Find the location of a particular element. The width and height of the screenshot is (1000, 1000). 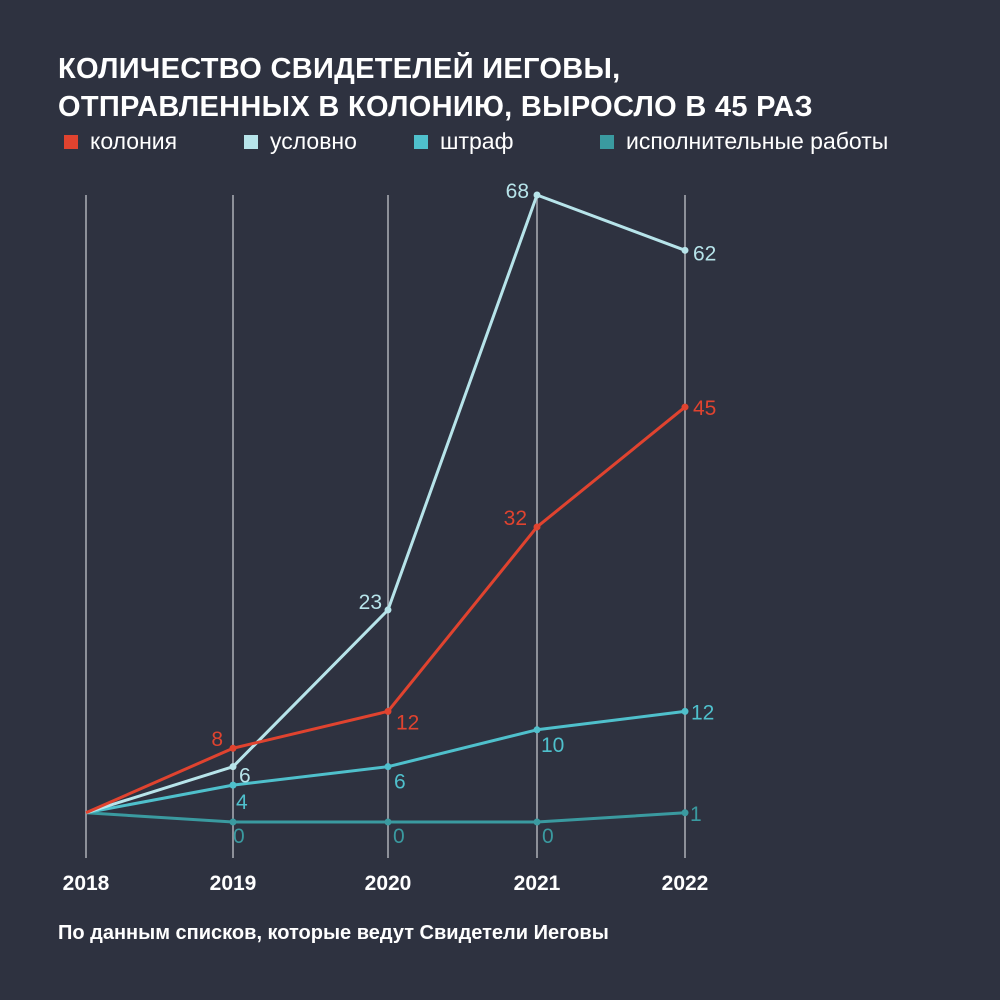

x-tick-label-2019: 2019 is located at coordinates (233, 883).